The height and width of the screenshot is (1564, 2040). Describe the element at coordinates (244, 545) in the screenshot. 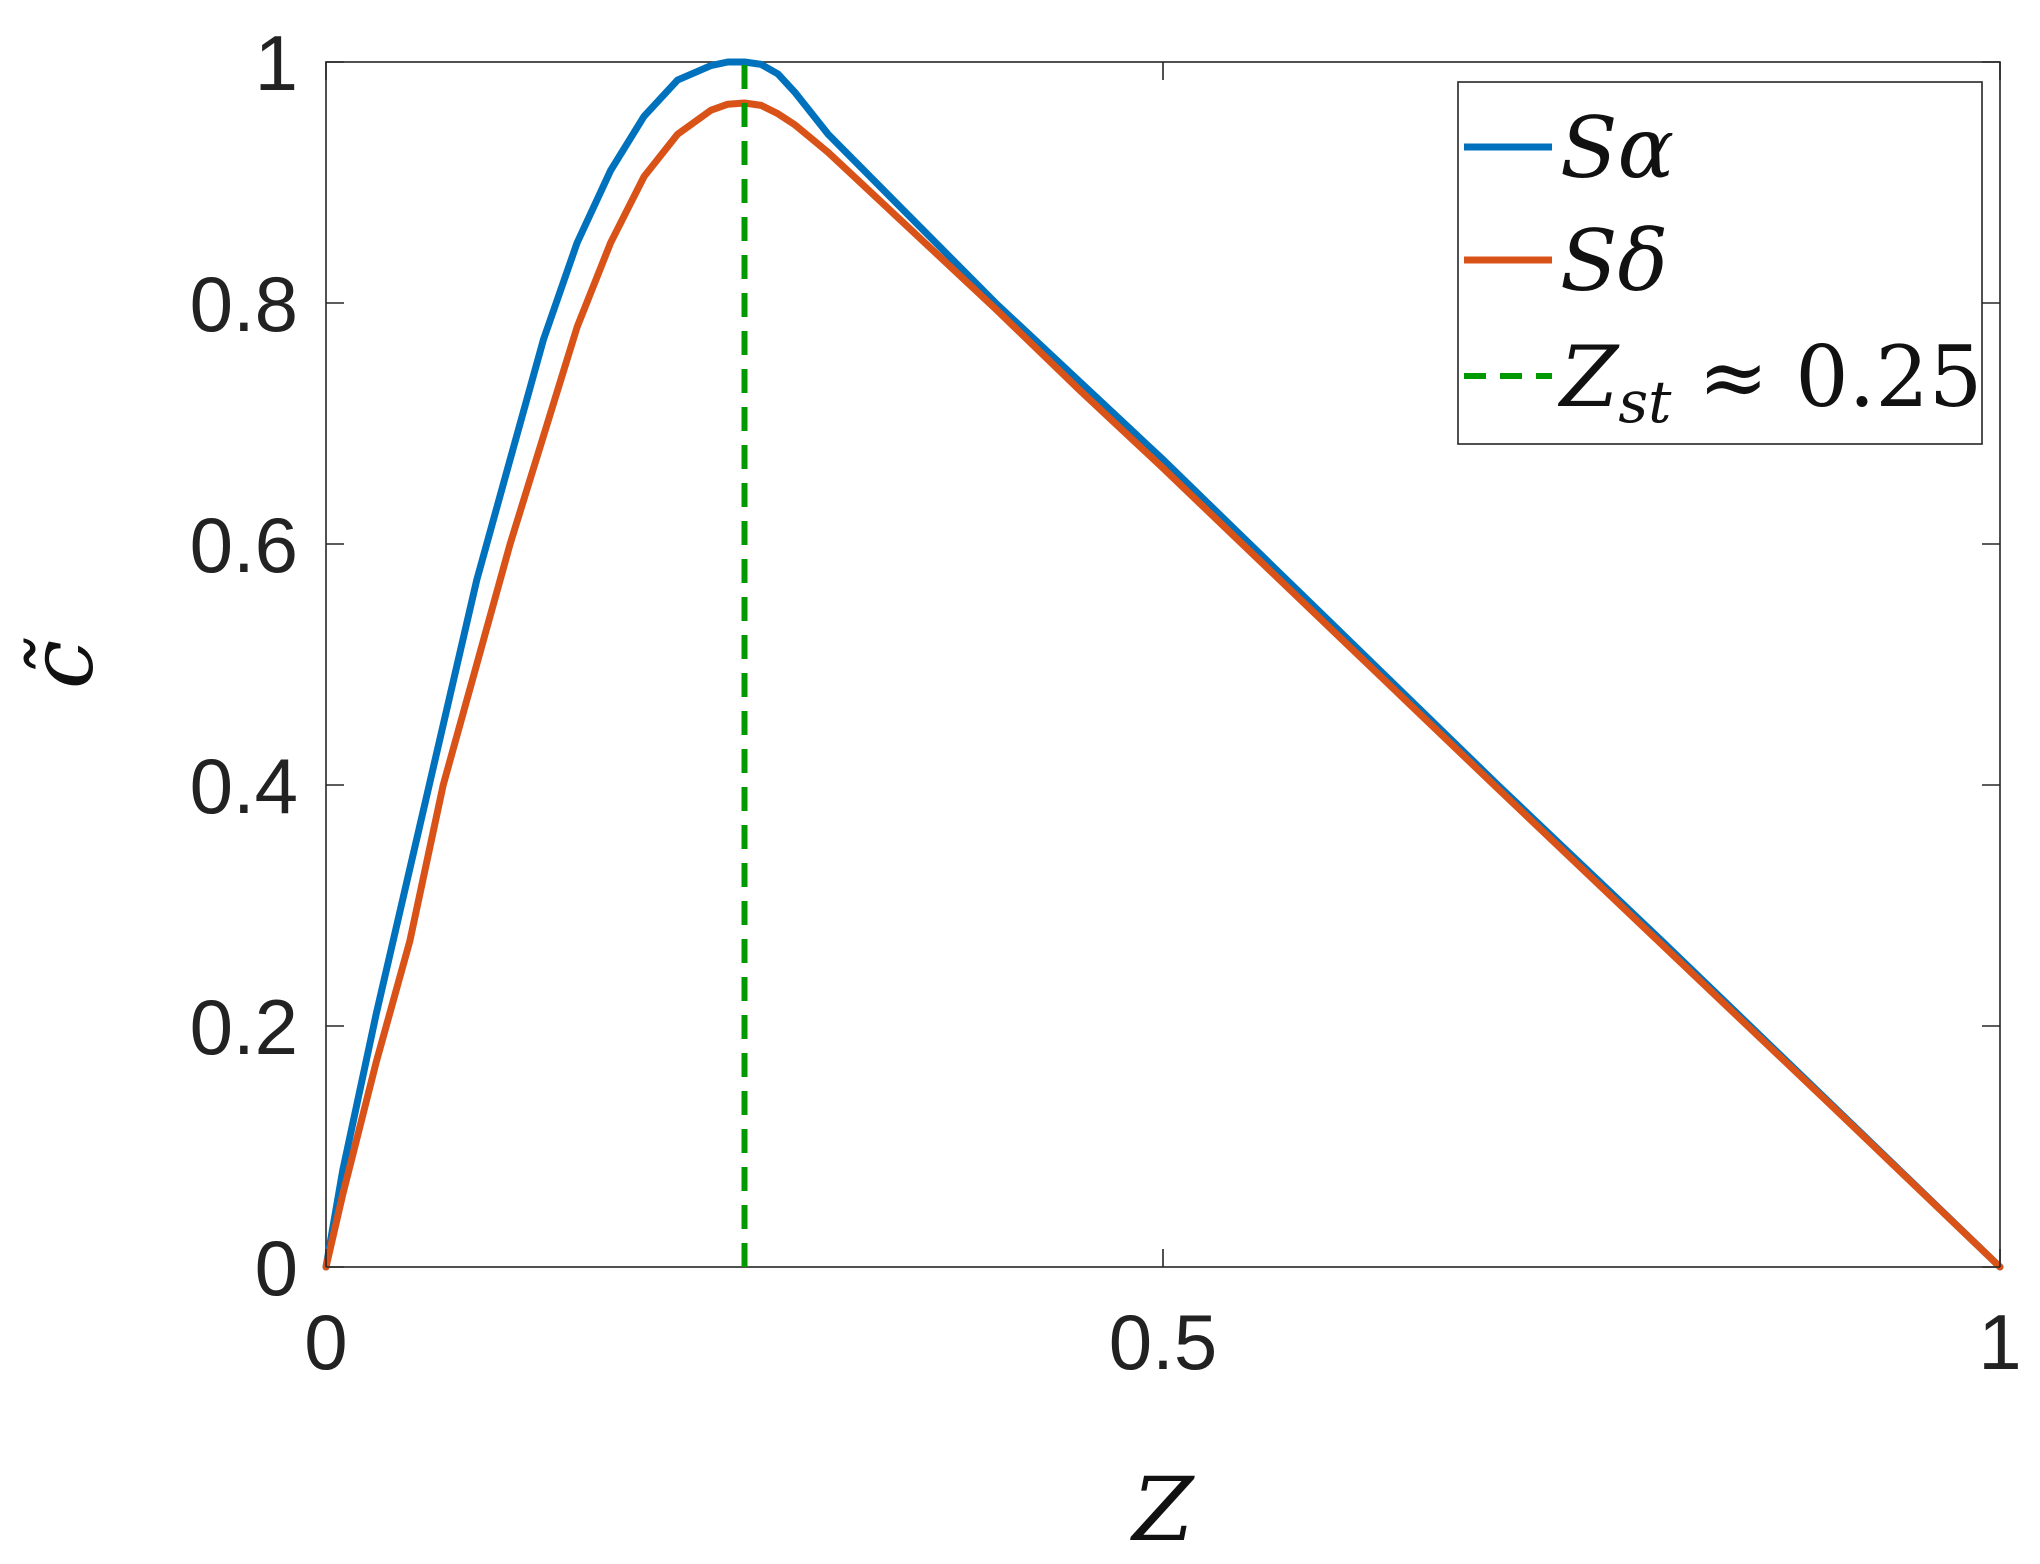

I see `y-tick-label: 0.6` at that location.